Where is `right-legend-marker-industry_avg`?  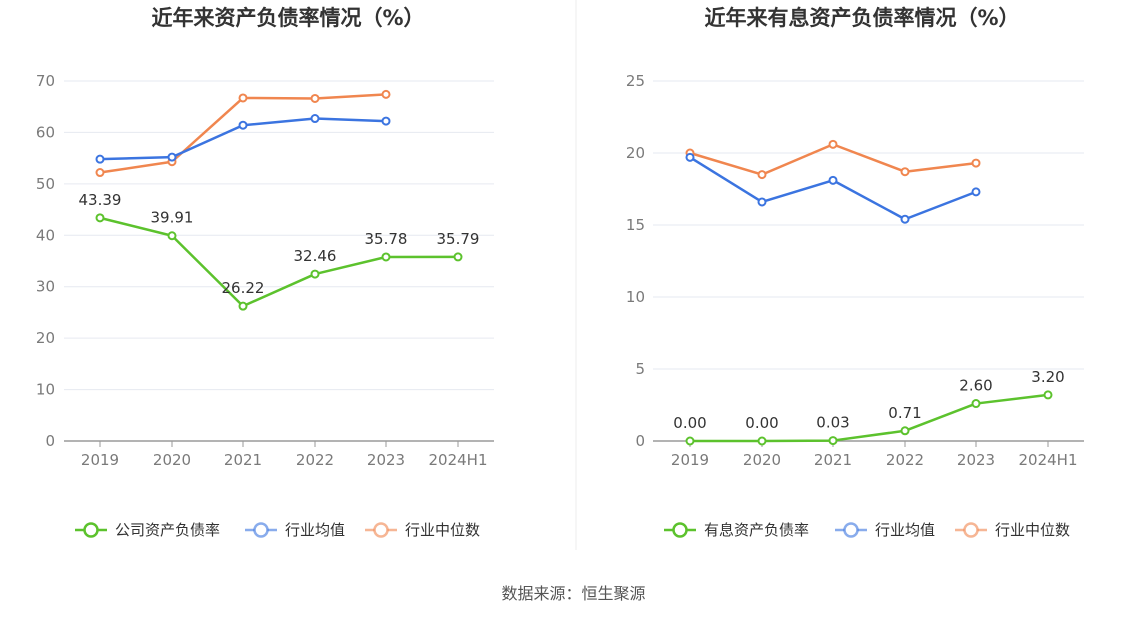
right-legend-marker-industry_avg is located at coordinates (851, 530).